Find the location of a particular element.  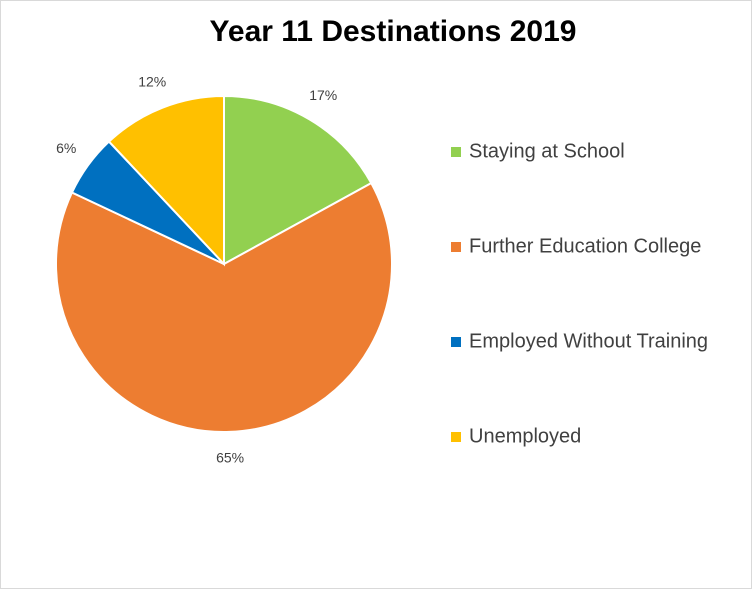

data-label: 6% is located at coordinates (66, 148).